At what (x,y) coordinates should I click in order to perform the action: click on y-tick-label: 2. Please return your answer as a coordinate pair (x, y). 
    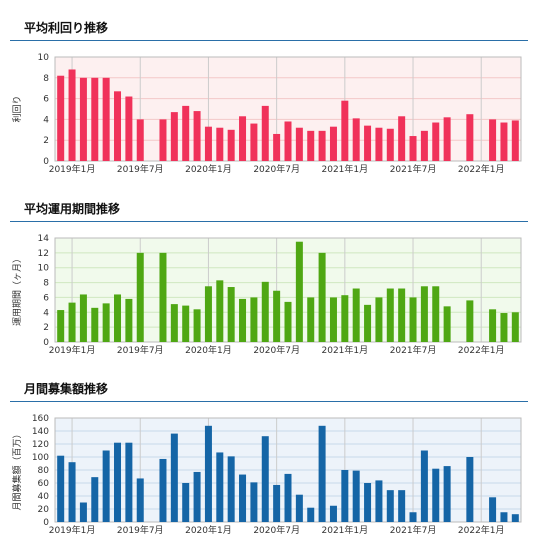
    Looking at the image, I should click on (46, 328).